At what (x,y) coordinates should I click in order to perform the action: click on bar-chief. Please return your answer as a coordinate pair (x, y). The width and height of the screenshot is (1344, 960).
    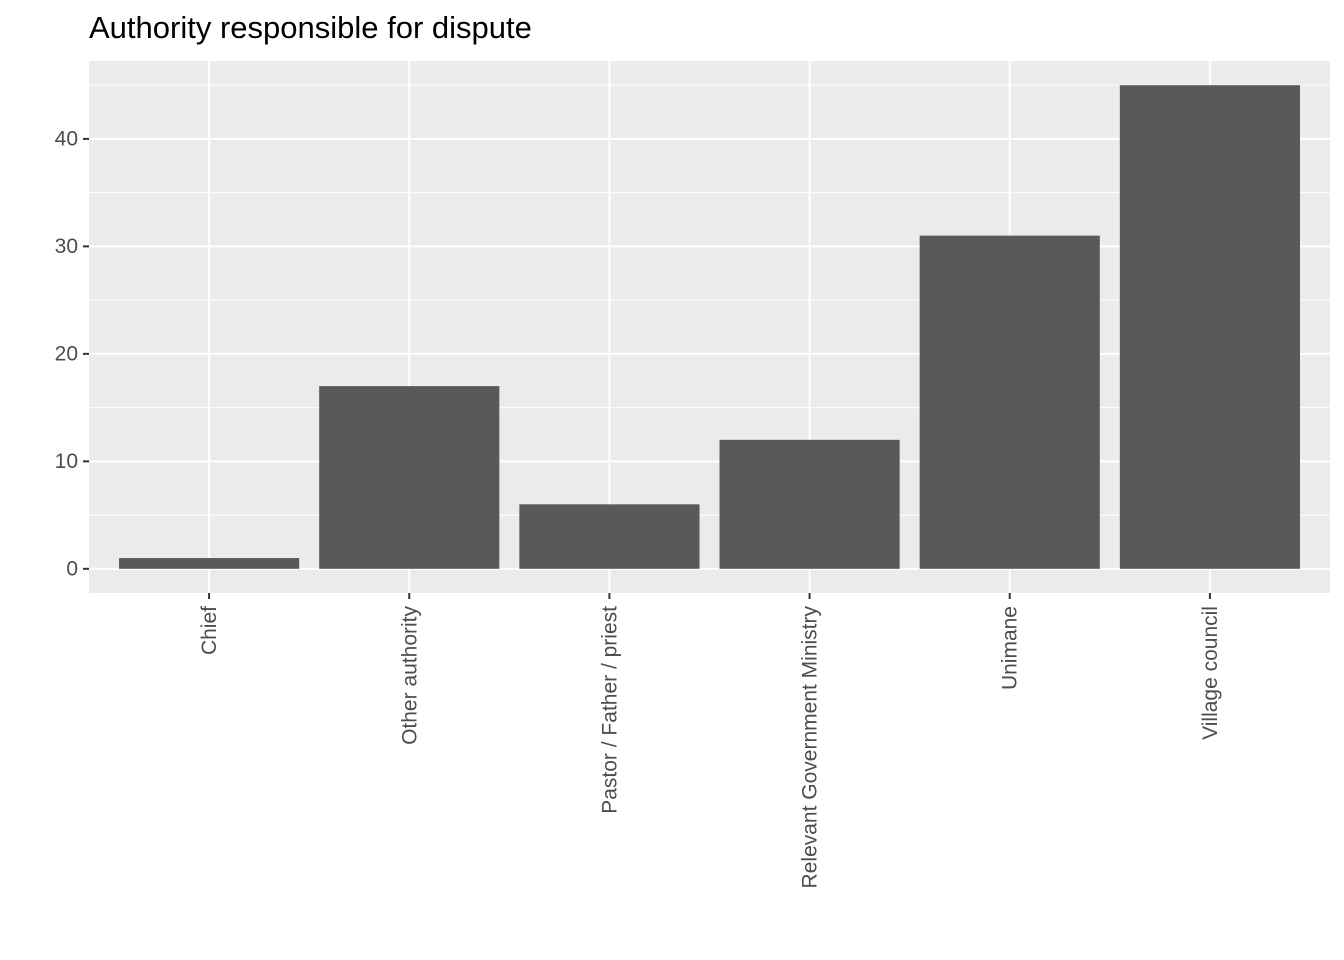
    Looking at the image, I should click on (209, 563).